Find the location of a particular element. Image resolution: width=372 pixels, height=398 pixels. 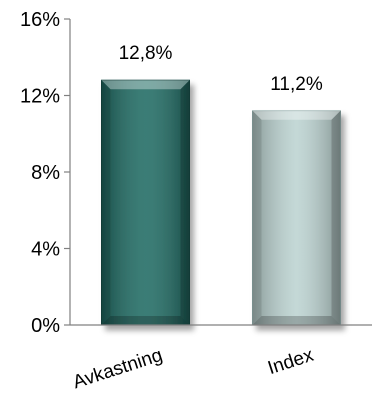

y-ticks: 0% 4% 8% 12% 16% is located at coordinates (45, 173).